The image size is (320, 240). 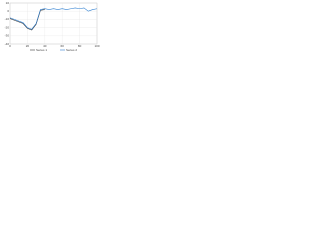 I want to click on y-tick-label: -20, so click(x=7, y=27).